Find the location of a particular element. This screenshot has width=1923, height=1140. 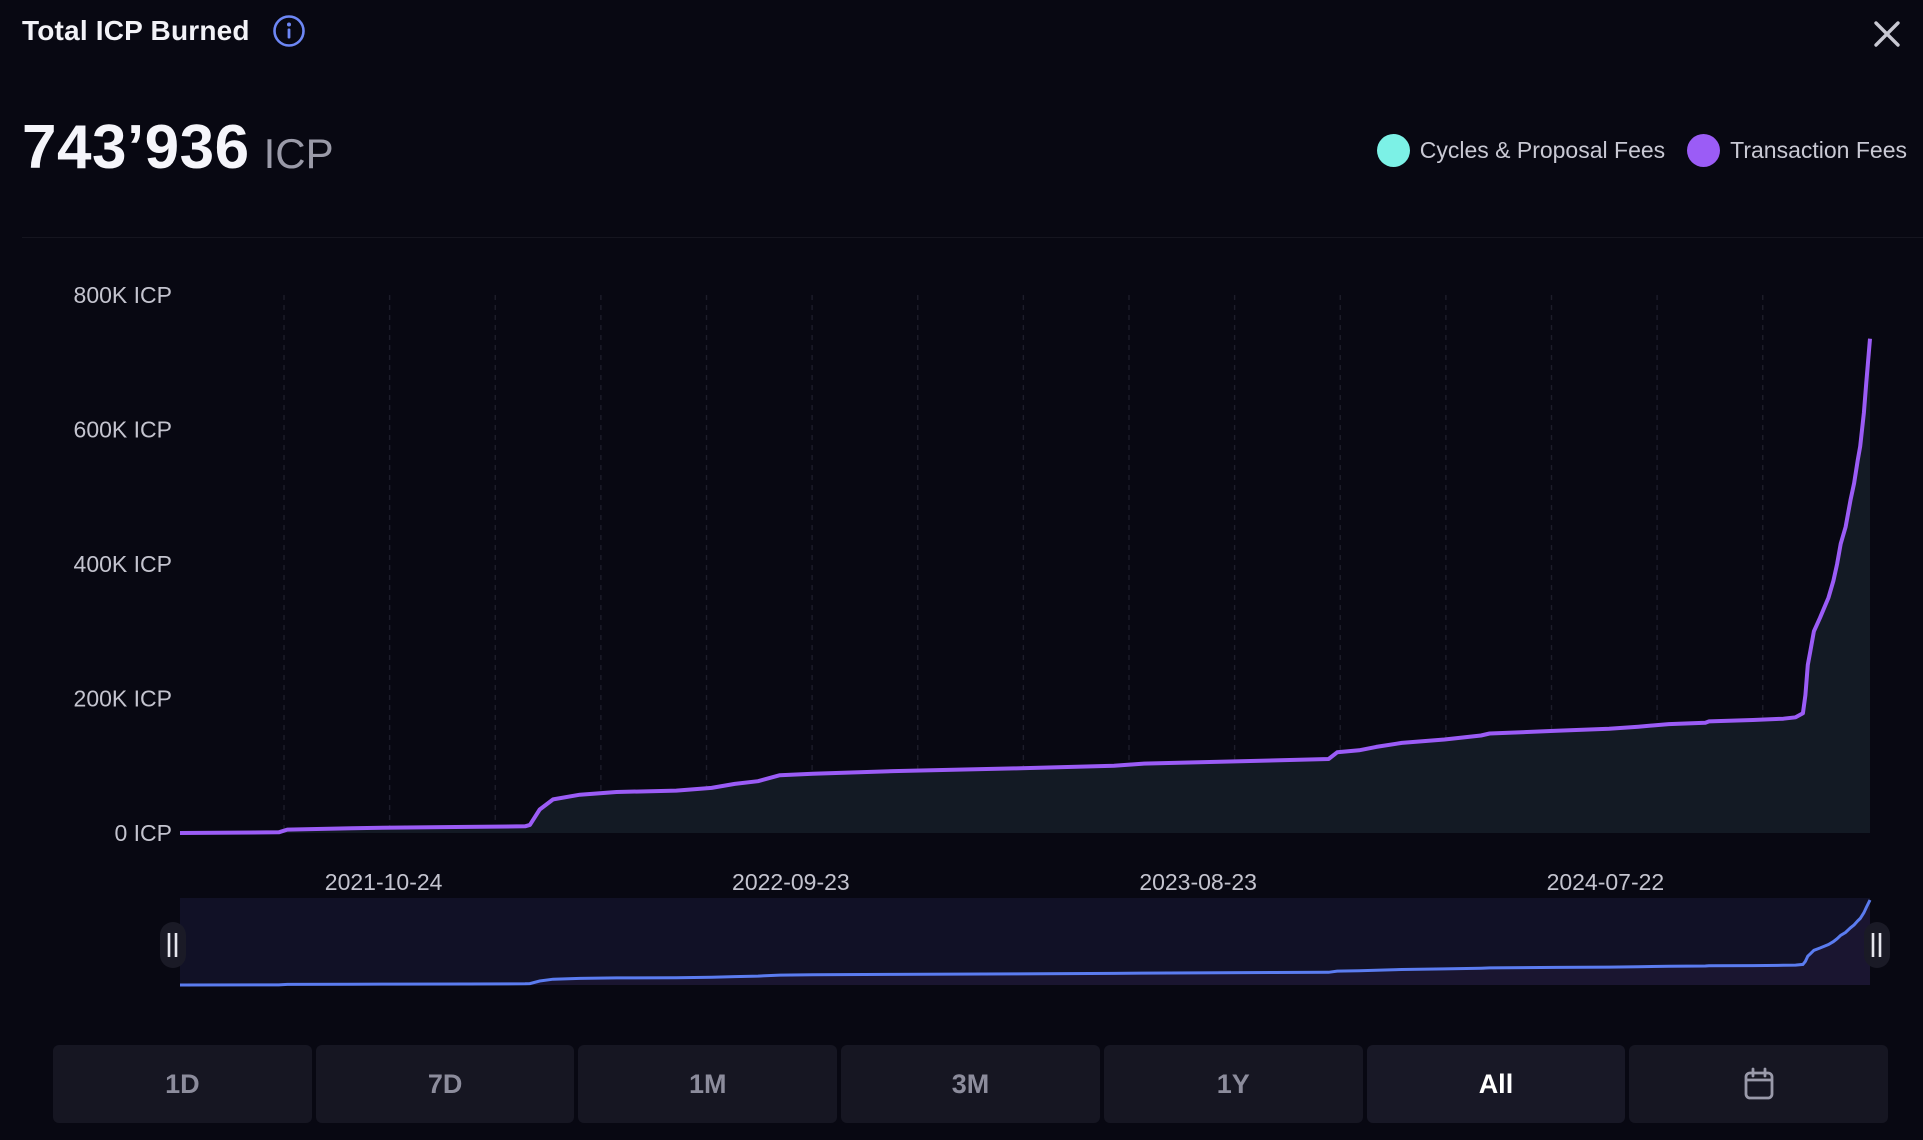

navigator-handle-left is located at coordinates (173, 945).